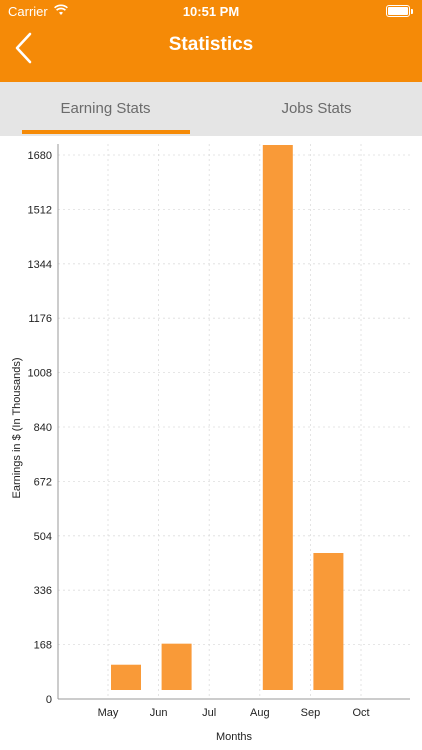 The height and width of the screenshot is (750, 422). What do you see at coordinates (40, 265) in the screenshot?
I see `y-tick-label: 1344` at bounding box center [40, 265].